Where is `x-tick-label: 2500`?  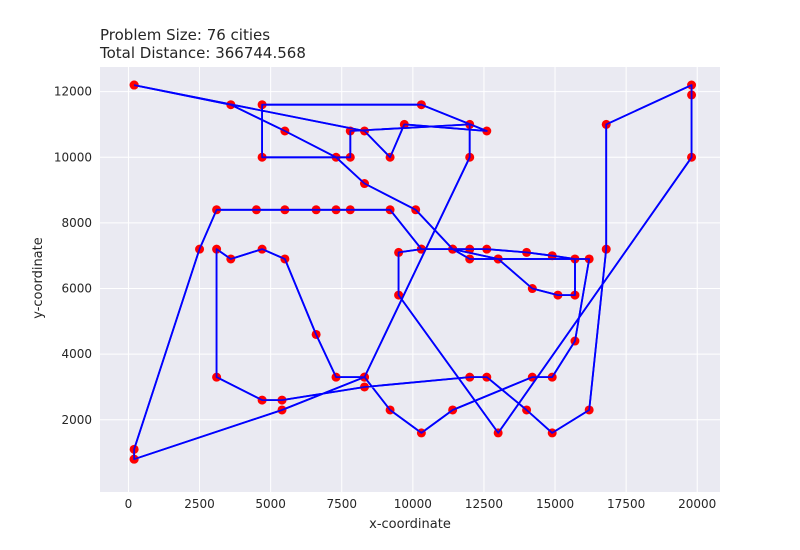
x-tick-label: 2500 is located at coordinates (199, 504).